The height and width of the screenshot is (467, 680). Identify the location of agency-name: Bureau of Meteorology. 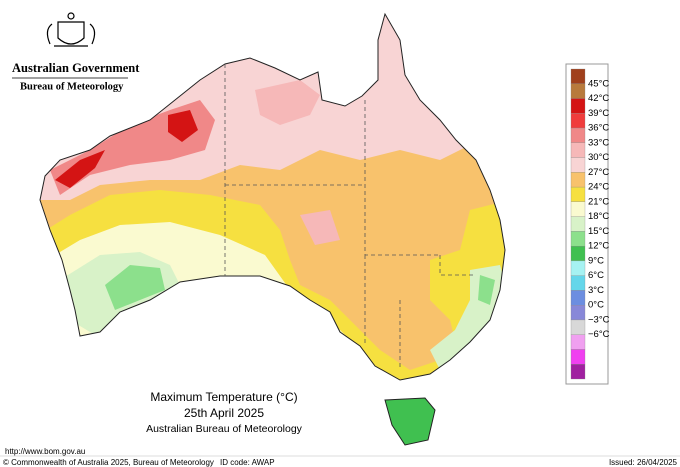
(72, 86).